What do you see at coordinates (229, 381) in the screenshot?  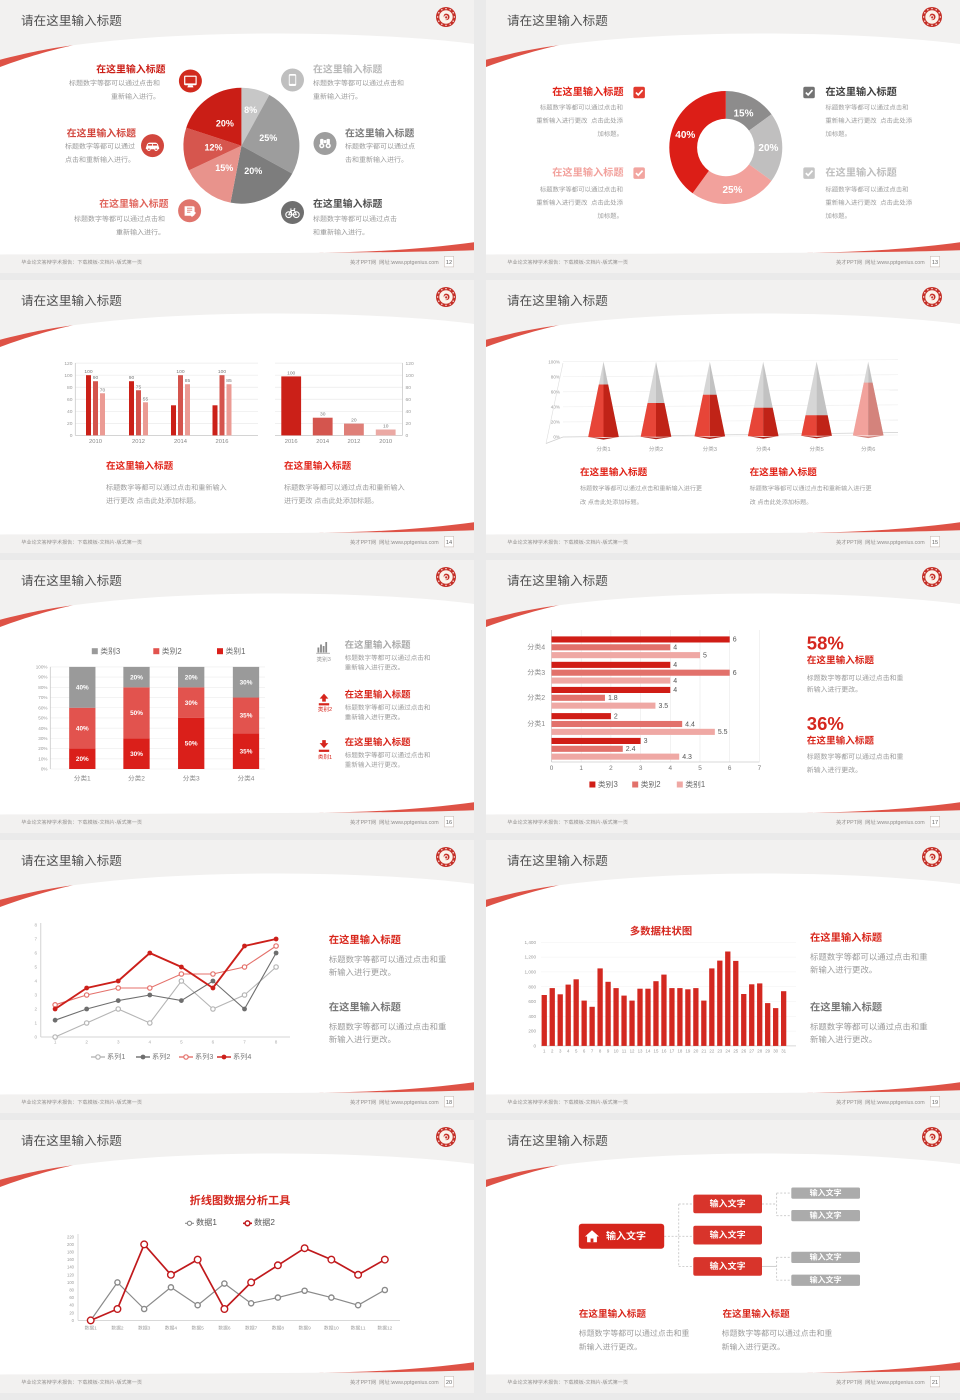 I see `svg-text: 85` at bounding box center [229, 381].